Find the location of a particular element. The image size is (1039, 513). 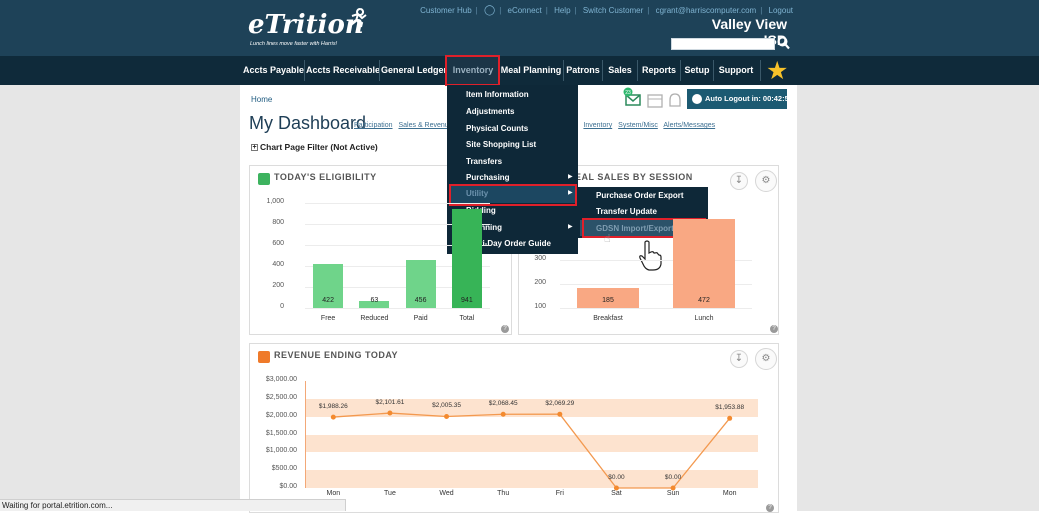

auto-logout-text: Auto Logout in: 00:42:55 is located at coordinates (749, 98).